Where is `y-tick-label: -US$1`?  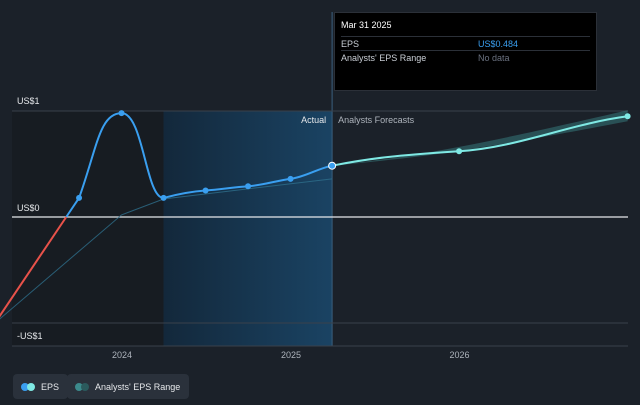 y-tick-label: -US$1 is located at coordinates (30, 336).